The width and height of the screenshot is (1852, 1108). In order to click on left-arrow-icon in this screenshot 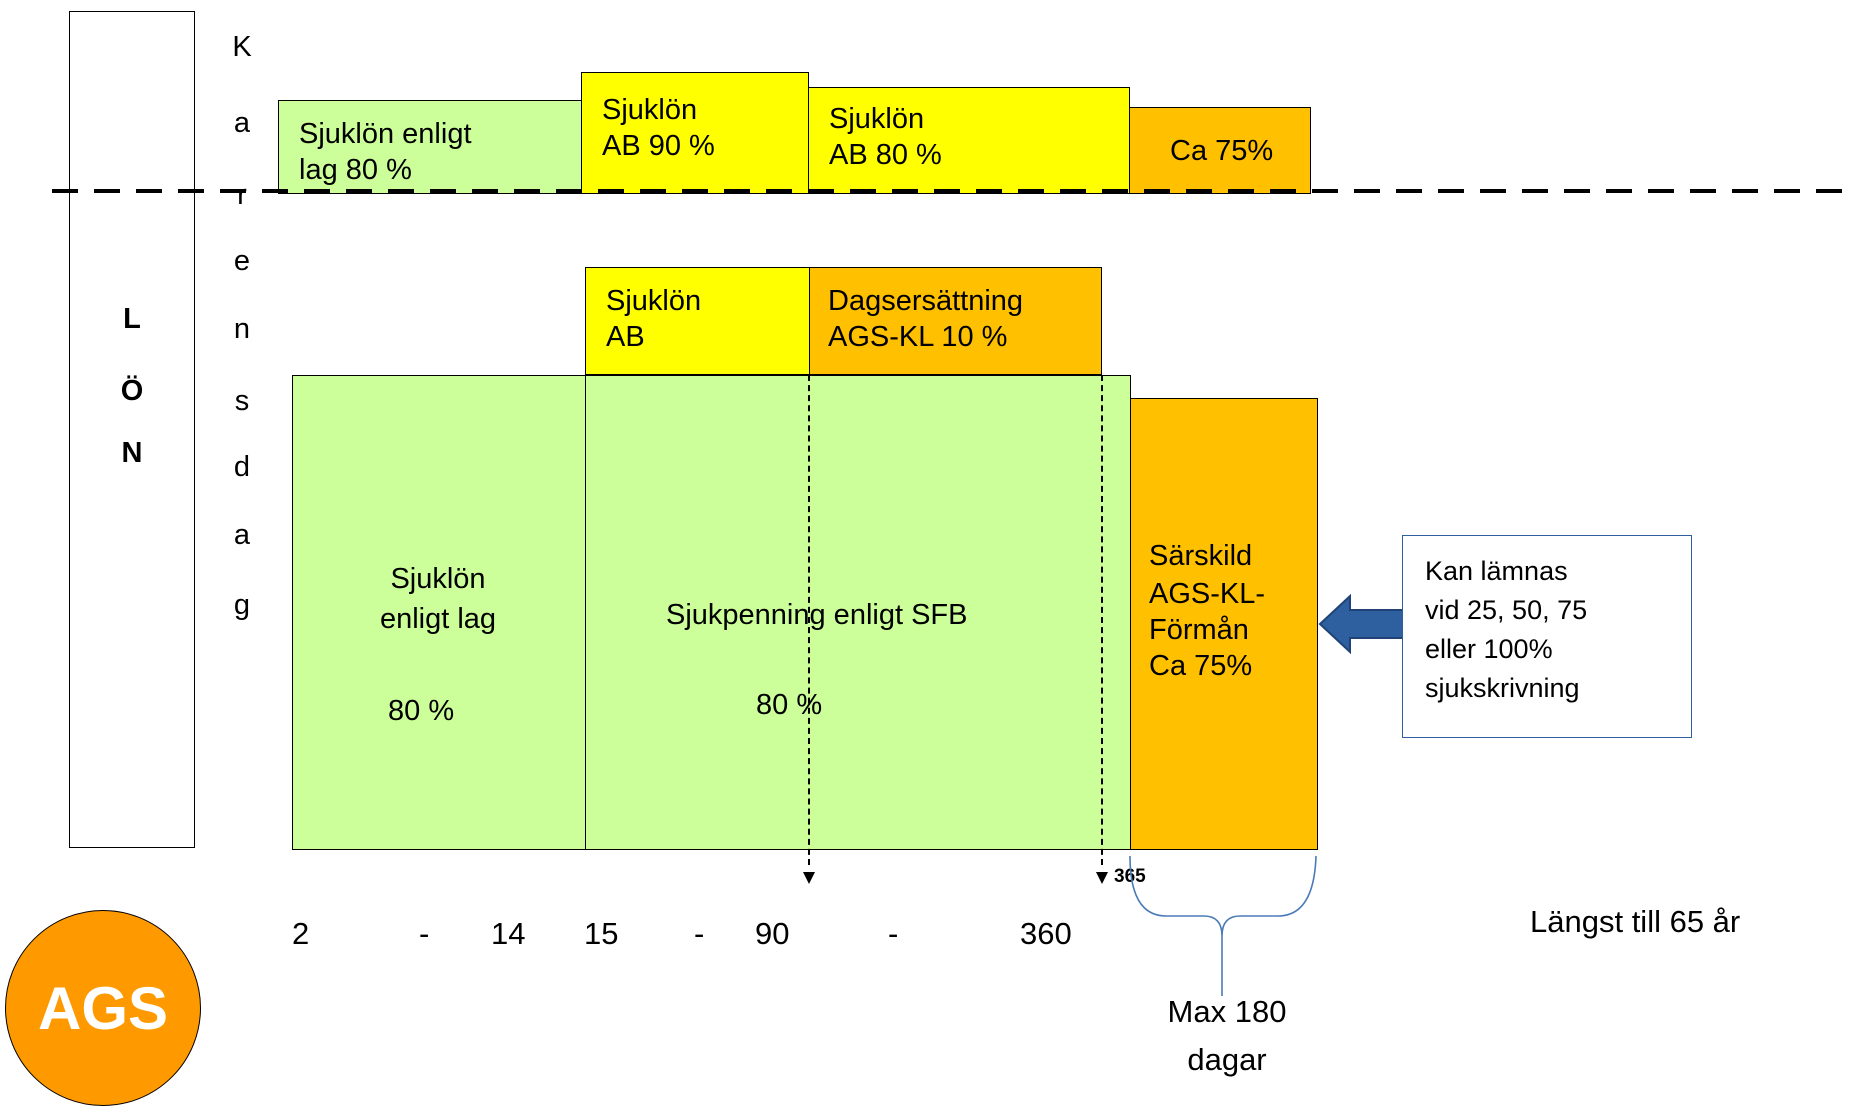, I will do `click(1361, 624)`.